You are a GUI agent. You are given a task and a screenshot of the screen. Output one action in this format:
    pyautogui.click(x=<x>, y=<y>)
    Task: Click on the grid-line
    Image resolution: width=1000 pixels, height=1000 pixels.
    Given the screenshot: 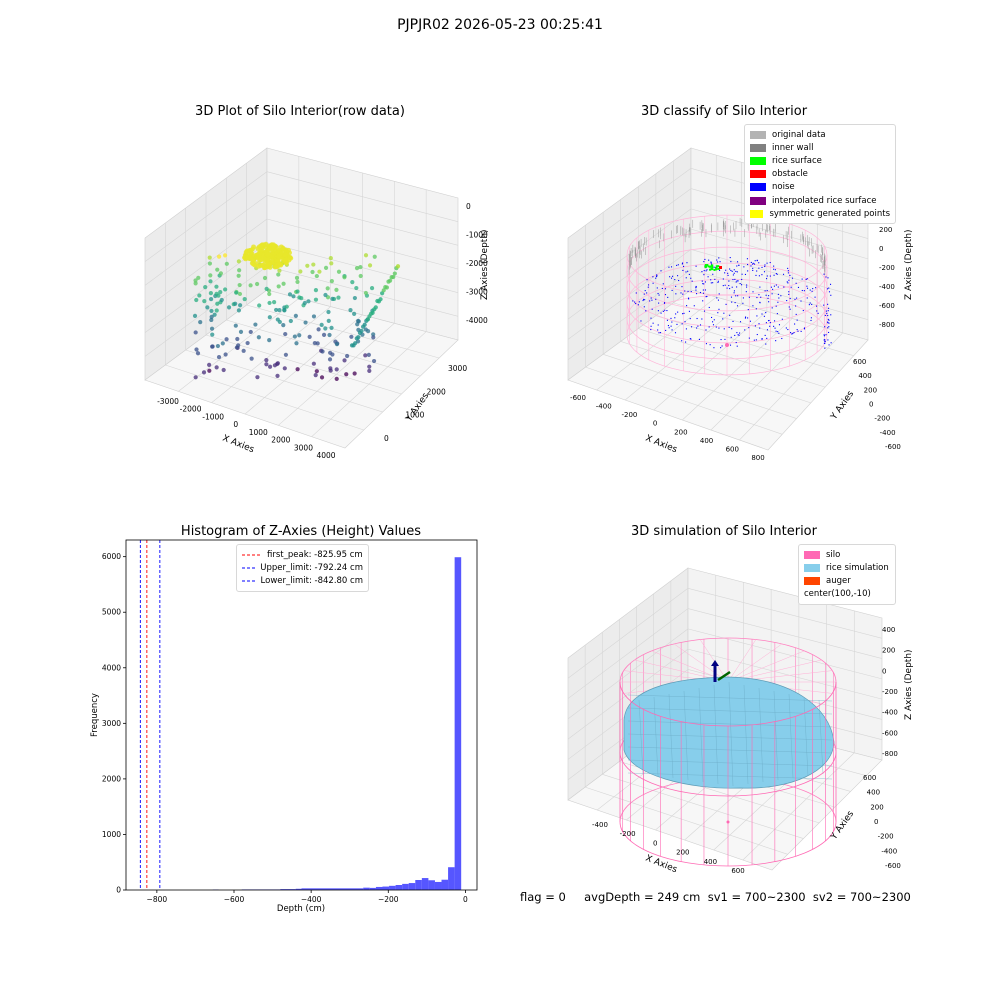 What is the action you would take?
    pyautogui.click(x=747, y=343)
    